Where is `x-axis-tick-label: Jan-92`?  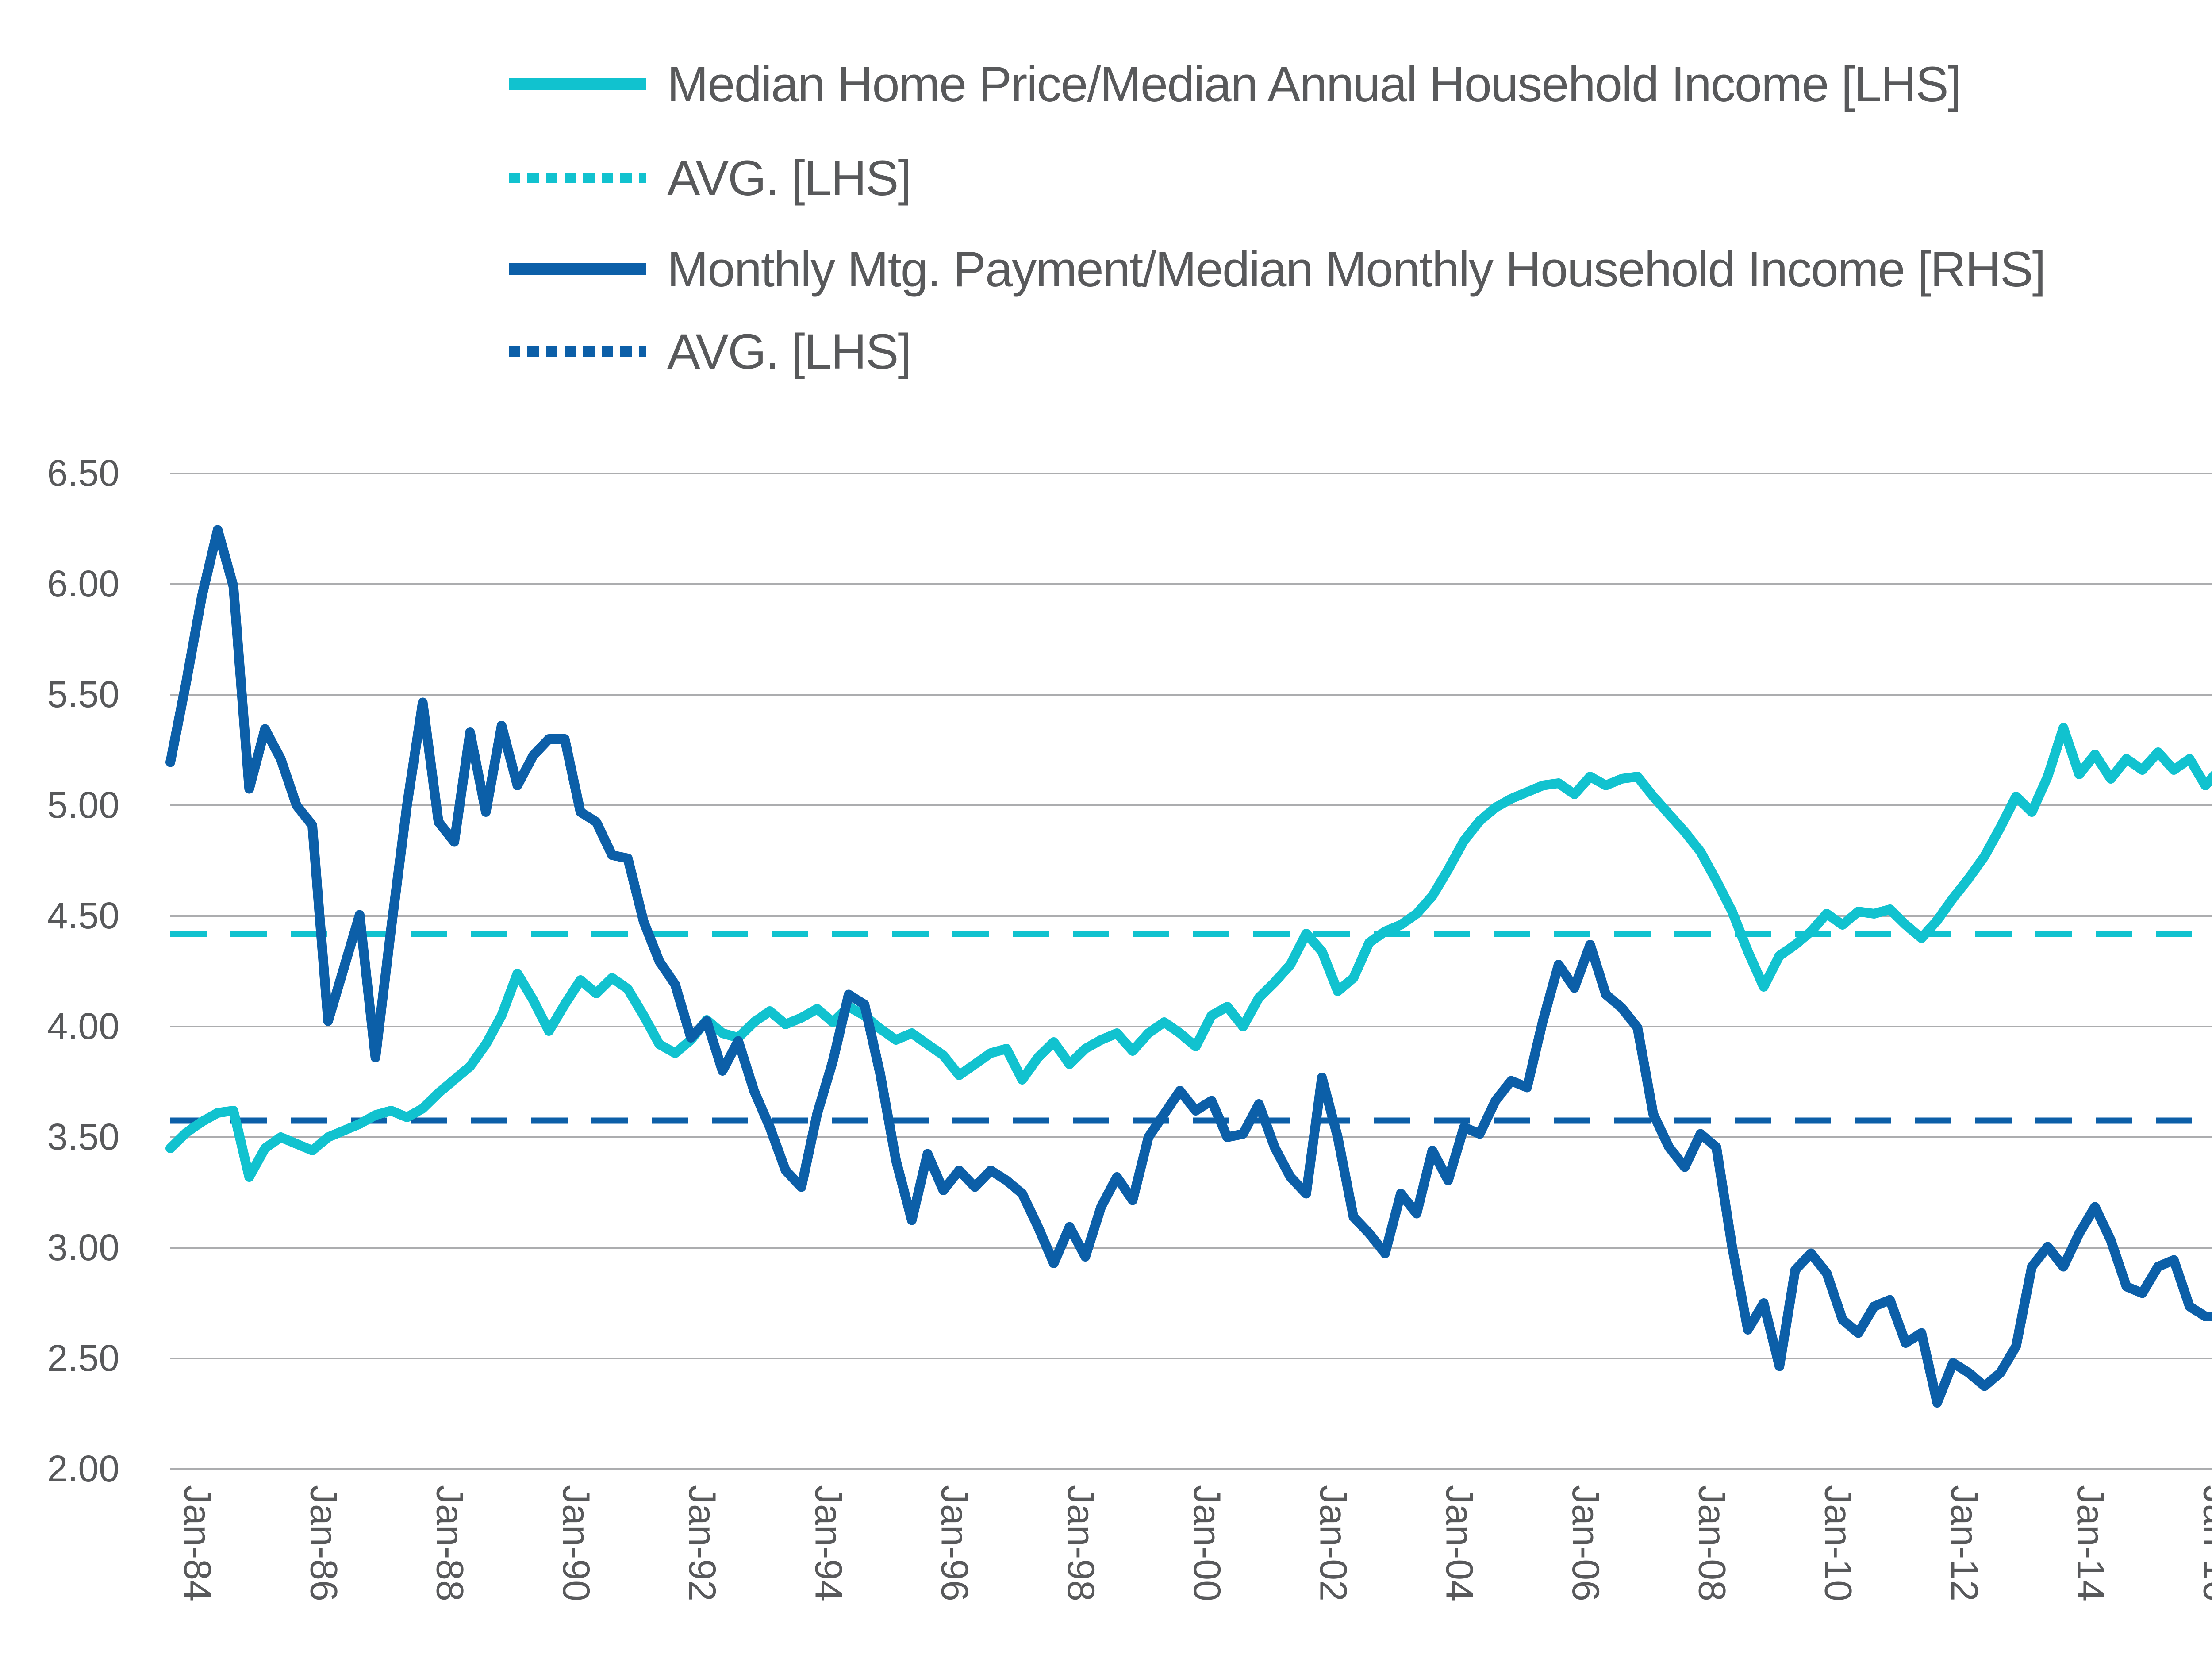 x-axis-tick-label: Jan-92 is located at coordinates (702, 1543).